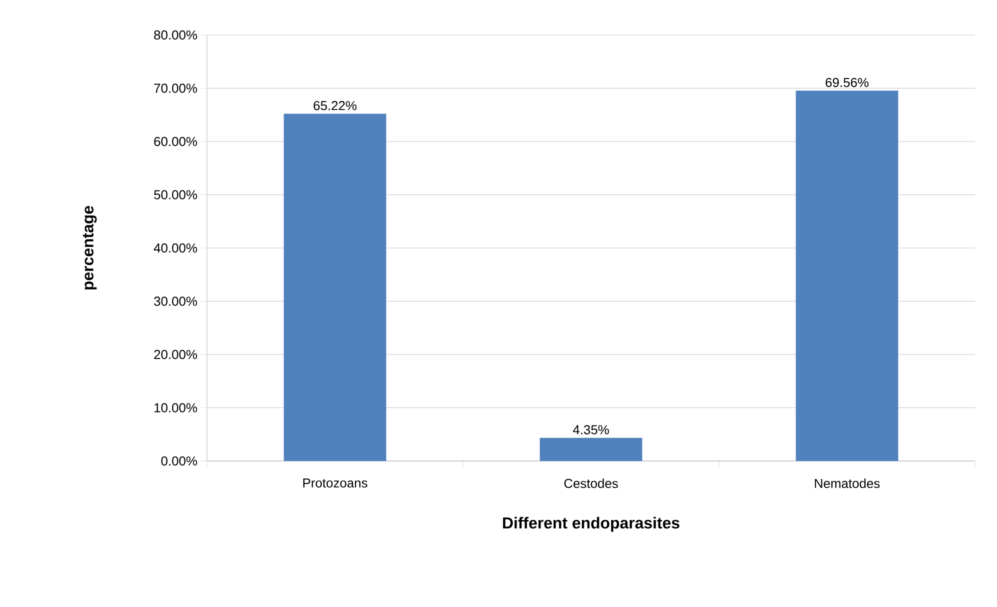  Describe the element at coordinates (176, 141) in the screenshot. I see `y-tick-label: 60.00%` at that location.